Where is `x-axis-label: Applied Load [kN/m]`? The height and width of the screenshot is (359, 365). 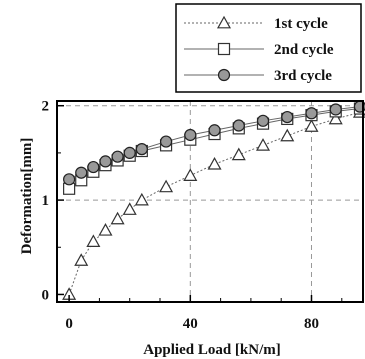 x-axis-label: Applied Load [kN/m] is located at coordinates (212, 350).